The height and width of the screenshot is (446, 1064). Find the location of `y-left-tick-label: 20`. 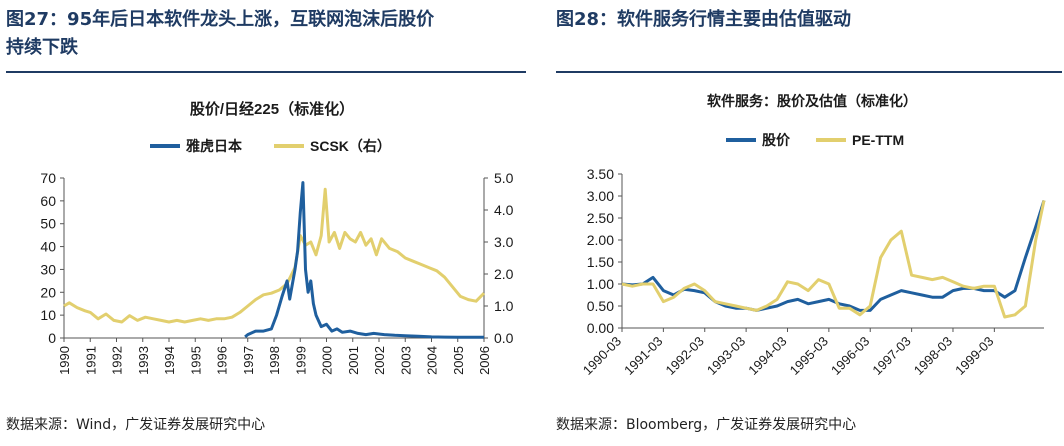

y-left-tick-label: 20 is located at coordinates (48, 292).